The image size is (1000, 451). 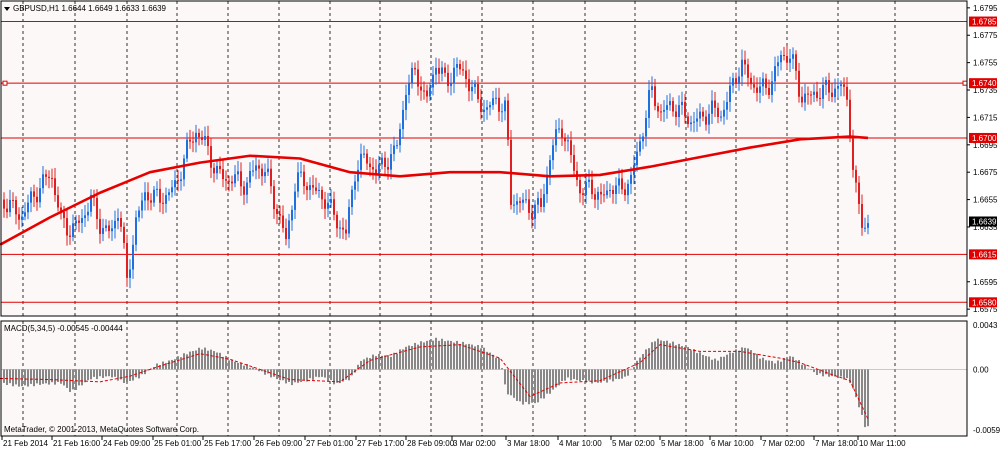 What do you see at coordinates (474, 443) in the screenshot?
I see `time-tick-label: 3 Mar 02:00` at bounding box center [474, 443].